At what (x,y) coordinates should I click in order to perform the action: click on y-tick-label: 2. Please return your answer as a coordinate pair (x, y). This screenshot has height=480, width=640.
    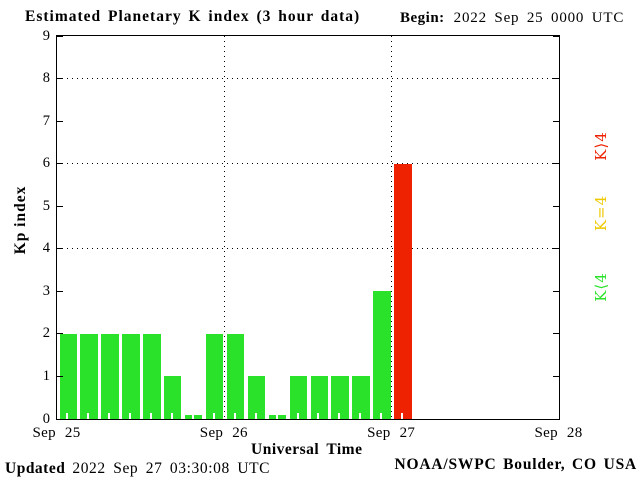
    Looking at the image, I should click on (46, 333).